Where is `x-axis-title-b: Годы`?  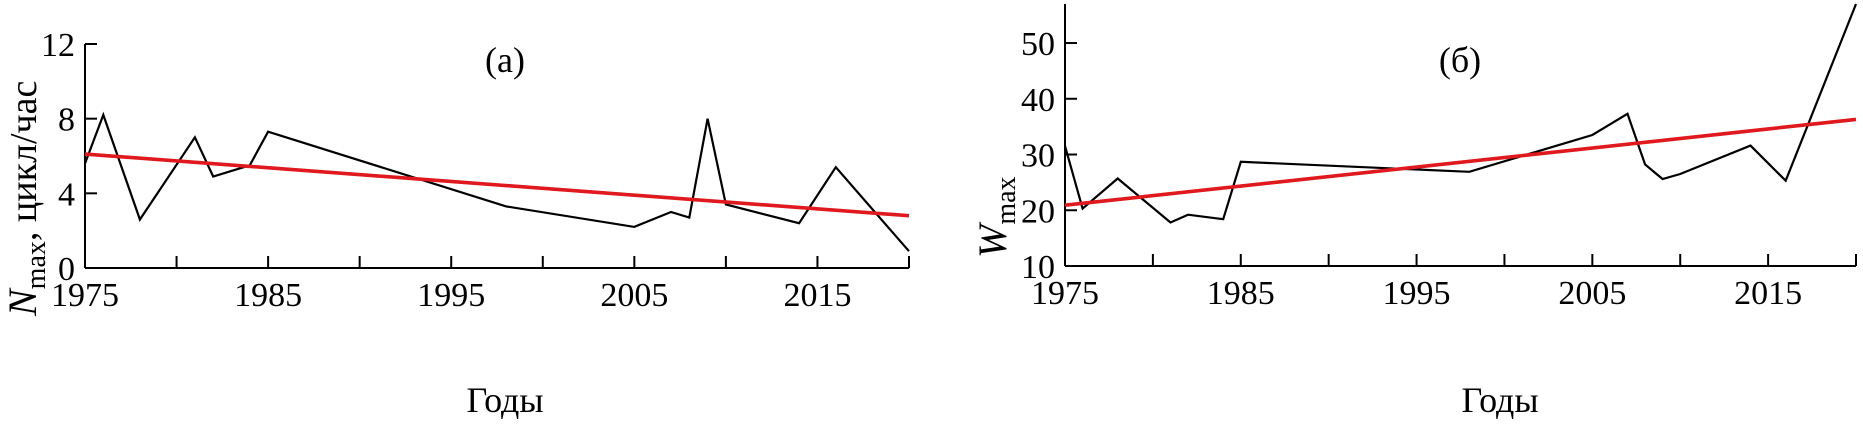
x-axis-title-b: Годы is located at coordinates (1499, 400).